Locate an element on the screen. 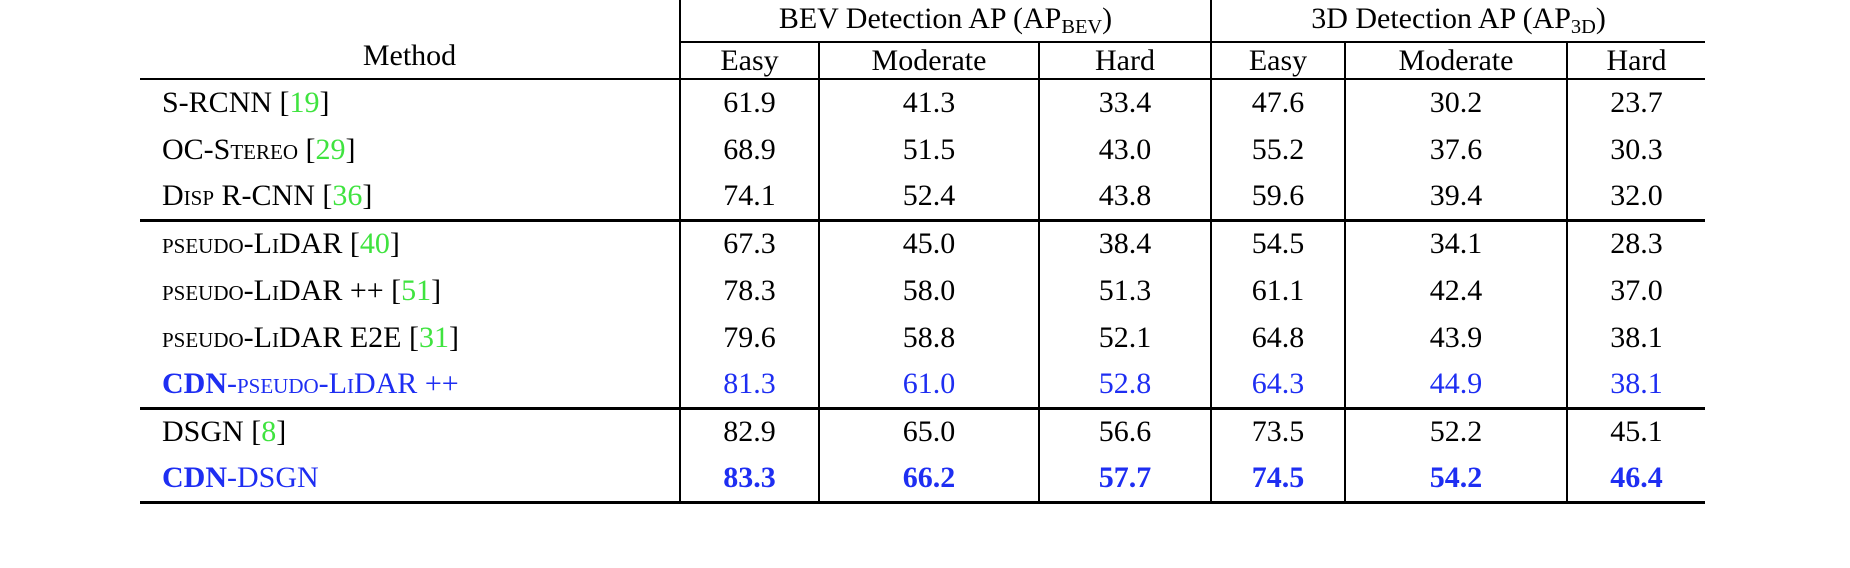  value-cell: 52.2 is located at coordinates (1455, 431).